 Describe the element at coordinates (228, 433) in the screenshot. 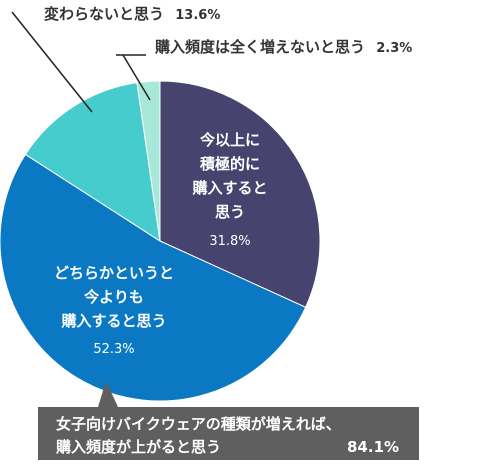

I see `annotation-box` at that location.